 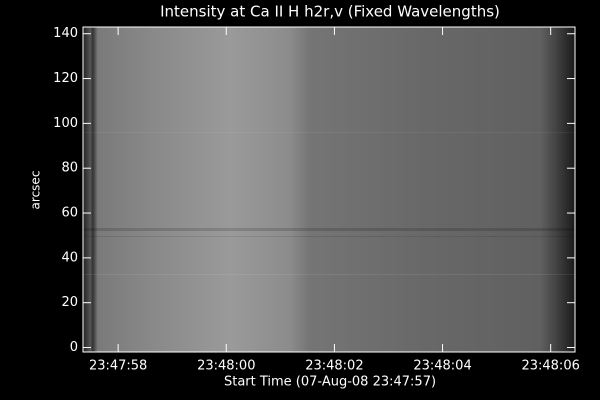 I want to click on y-tick-label: 20, so click(x=69, y=302).